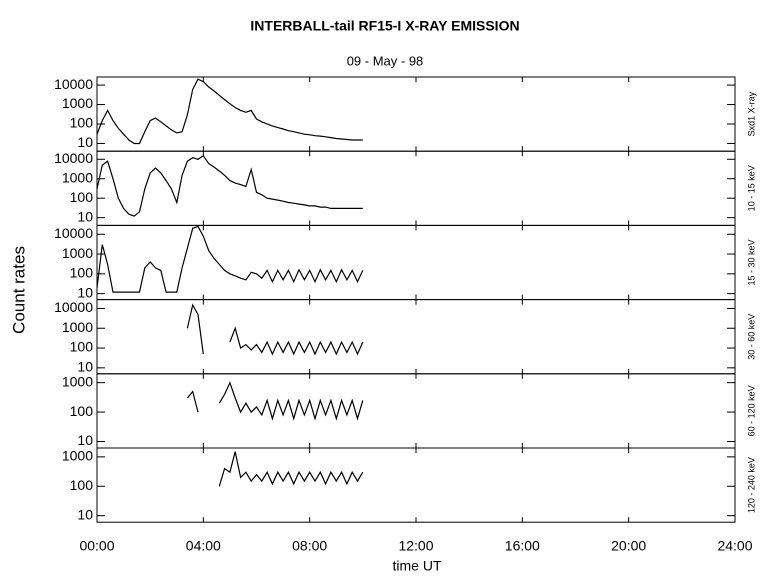  I want to click on x-tick-label: 04:00, so click(203, 546).